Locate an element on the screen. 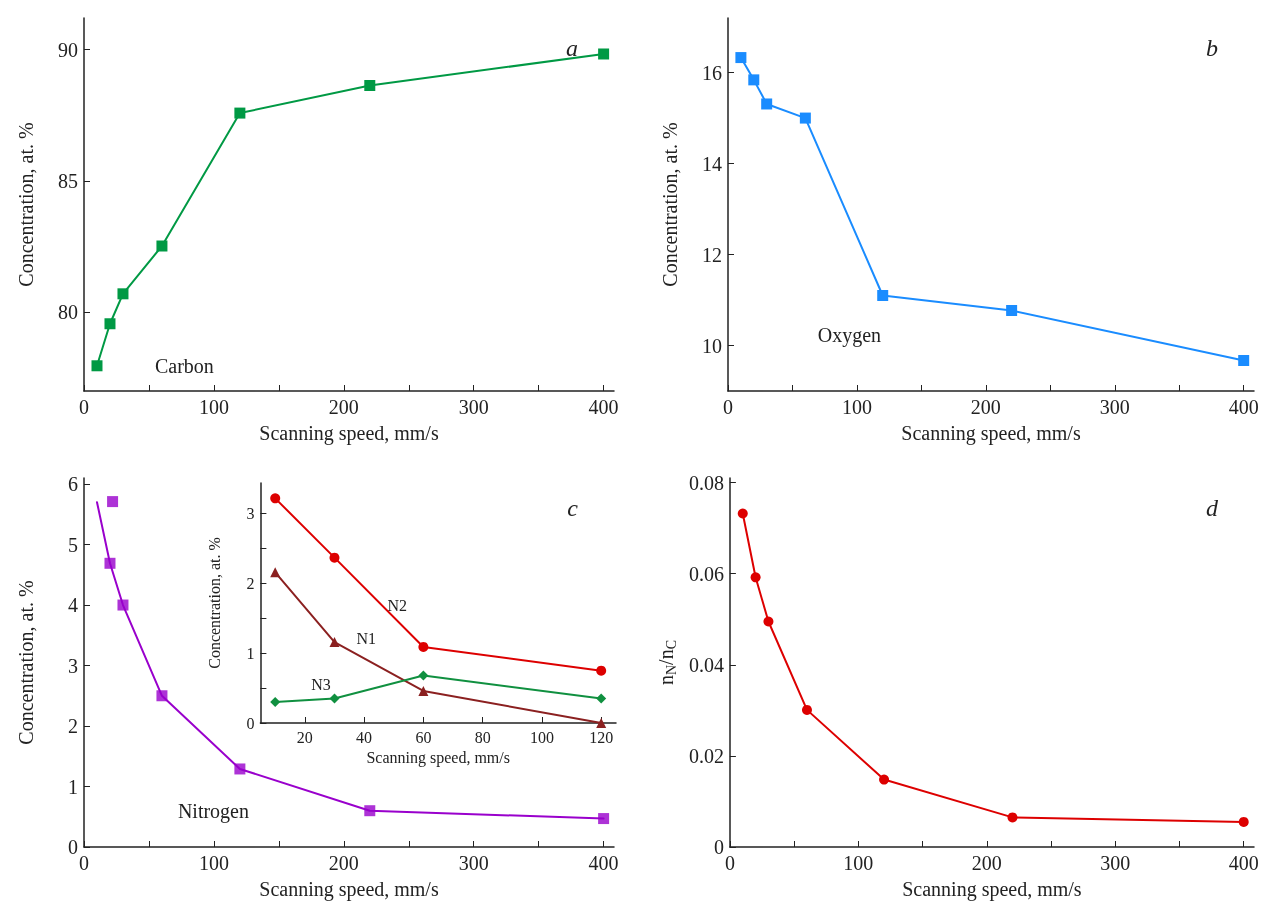  y-tick-label: 10 is located at coordinates (712, 345).